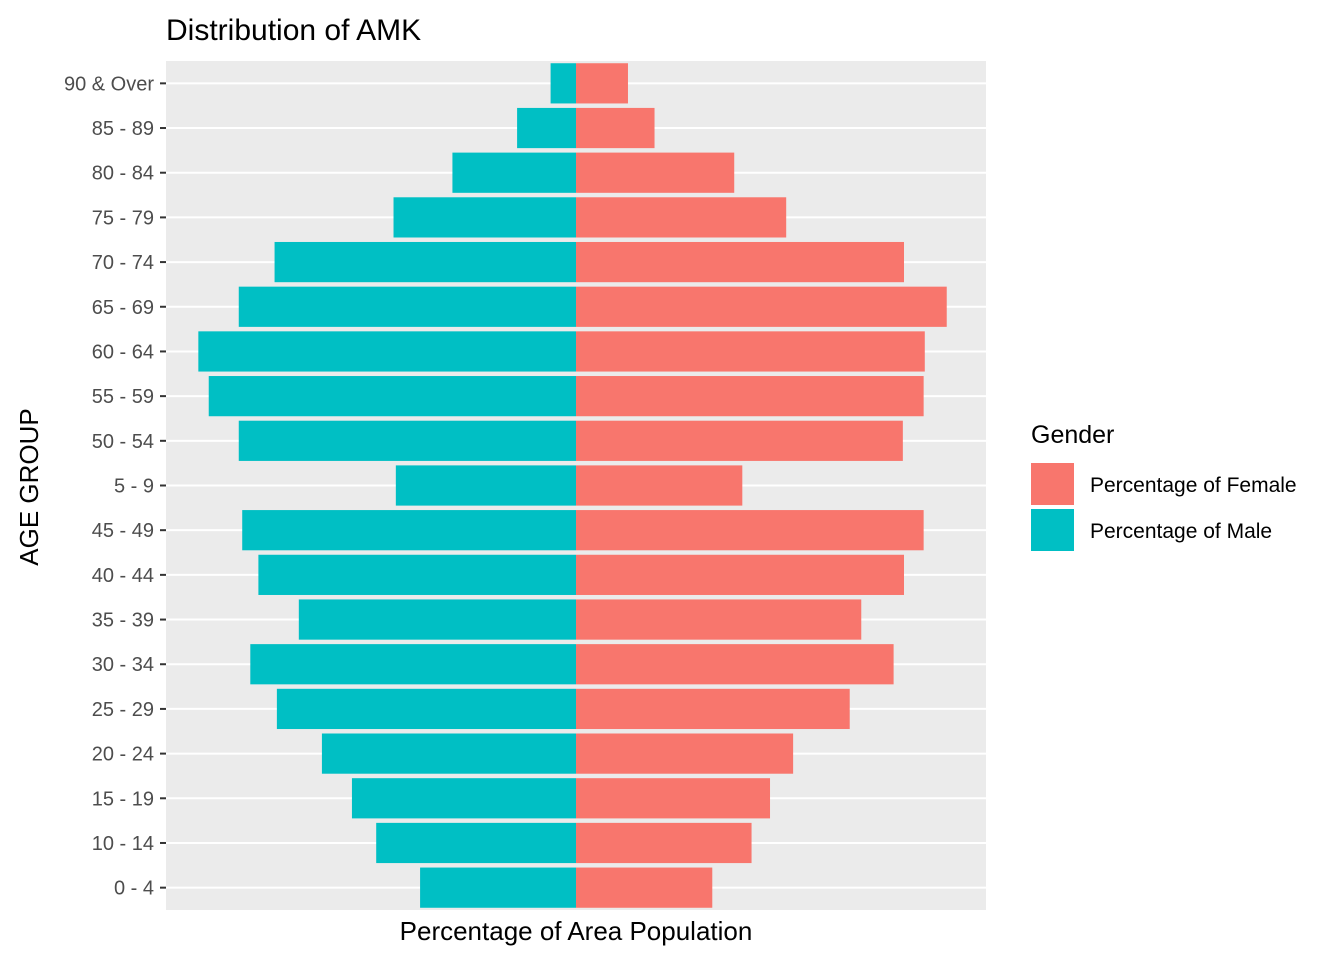 This screenshot has height=960, width=1344. I want to click on legend-title: Gender, so click(1072, 435).